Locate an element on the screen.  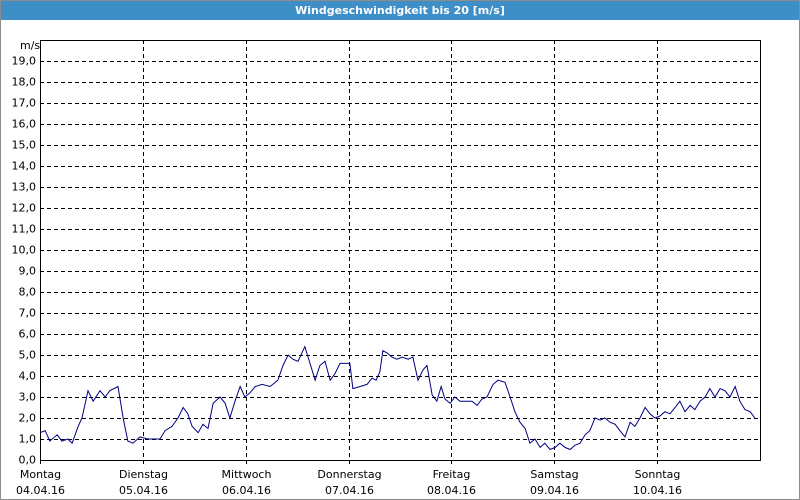
x-tick-label: Montag is located at coordinates (40, 474).